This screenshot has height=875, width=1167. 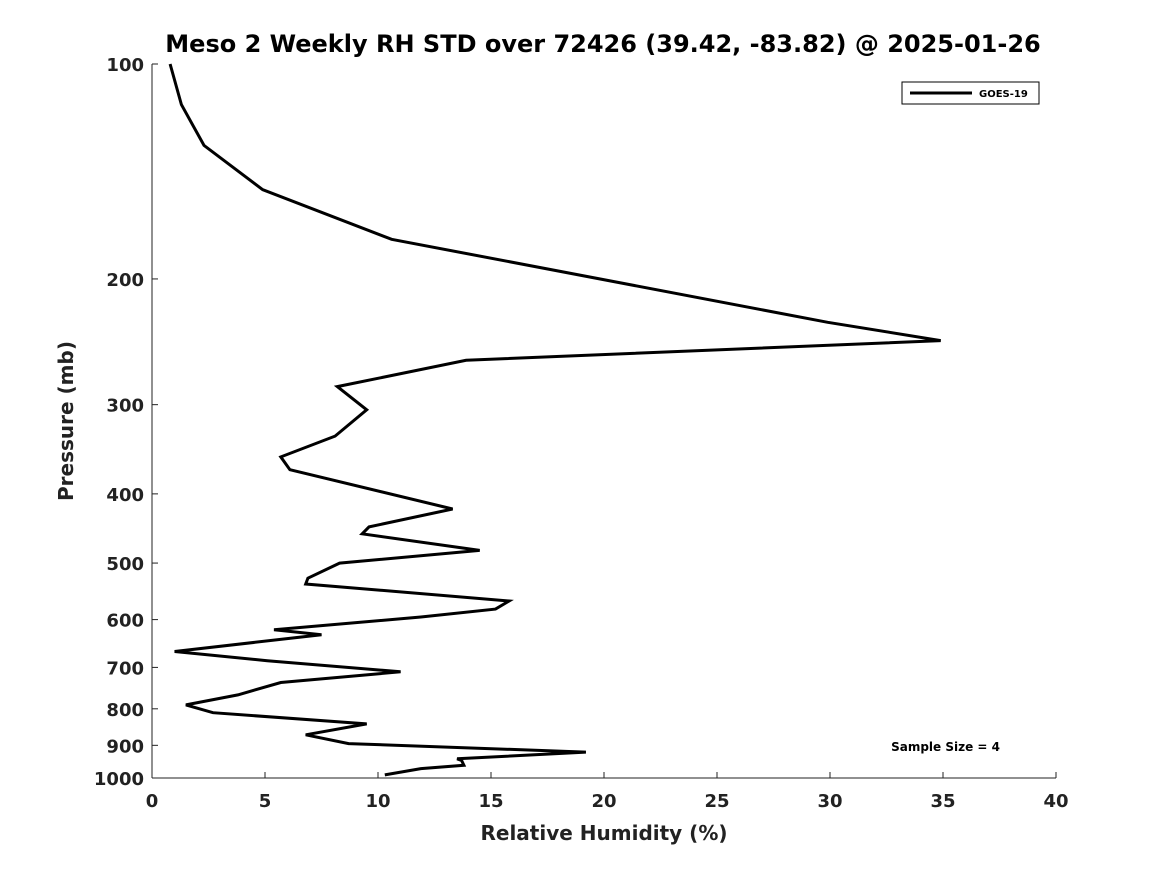 I want to click on x-ticks: 0 5 10 15 20 25 30 35 40, so click(x=607, y=792).